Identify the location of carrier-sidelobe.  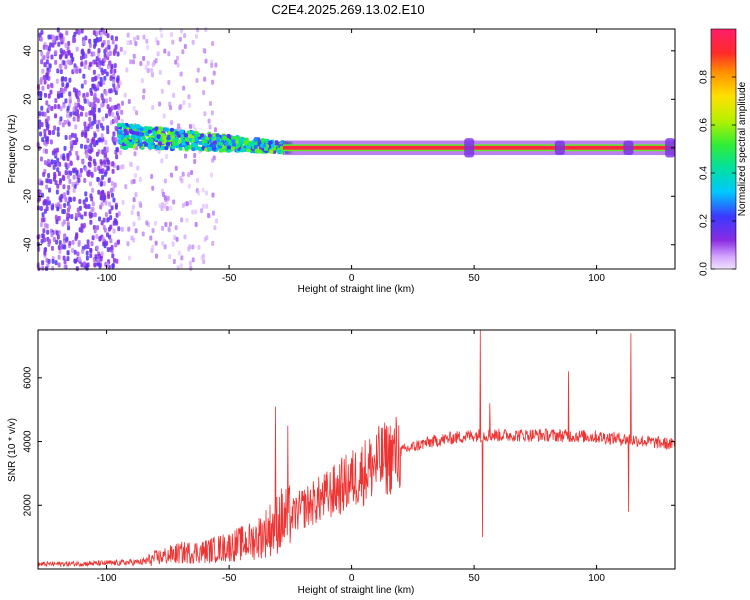
(469, 148).